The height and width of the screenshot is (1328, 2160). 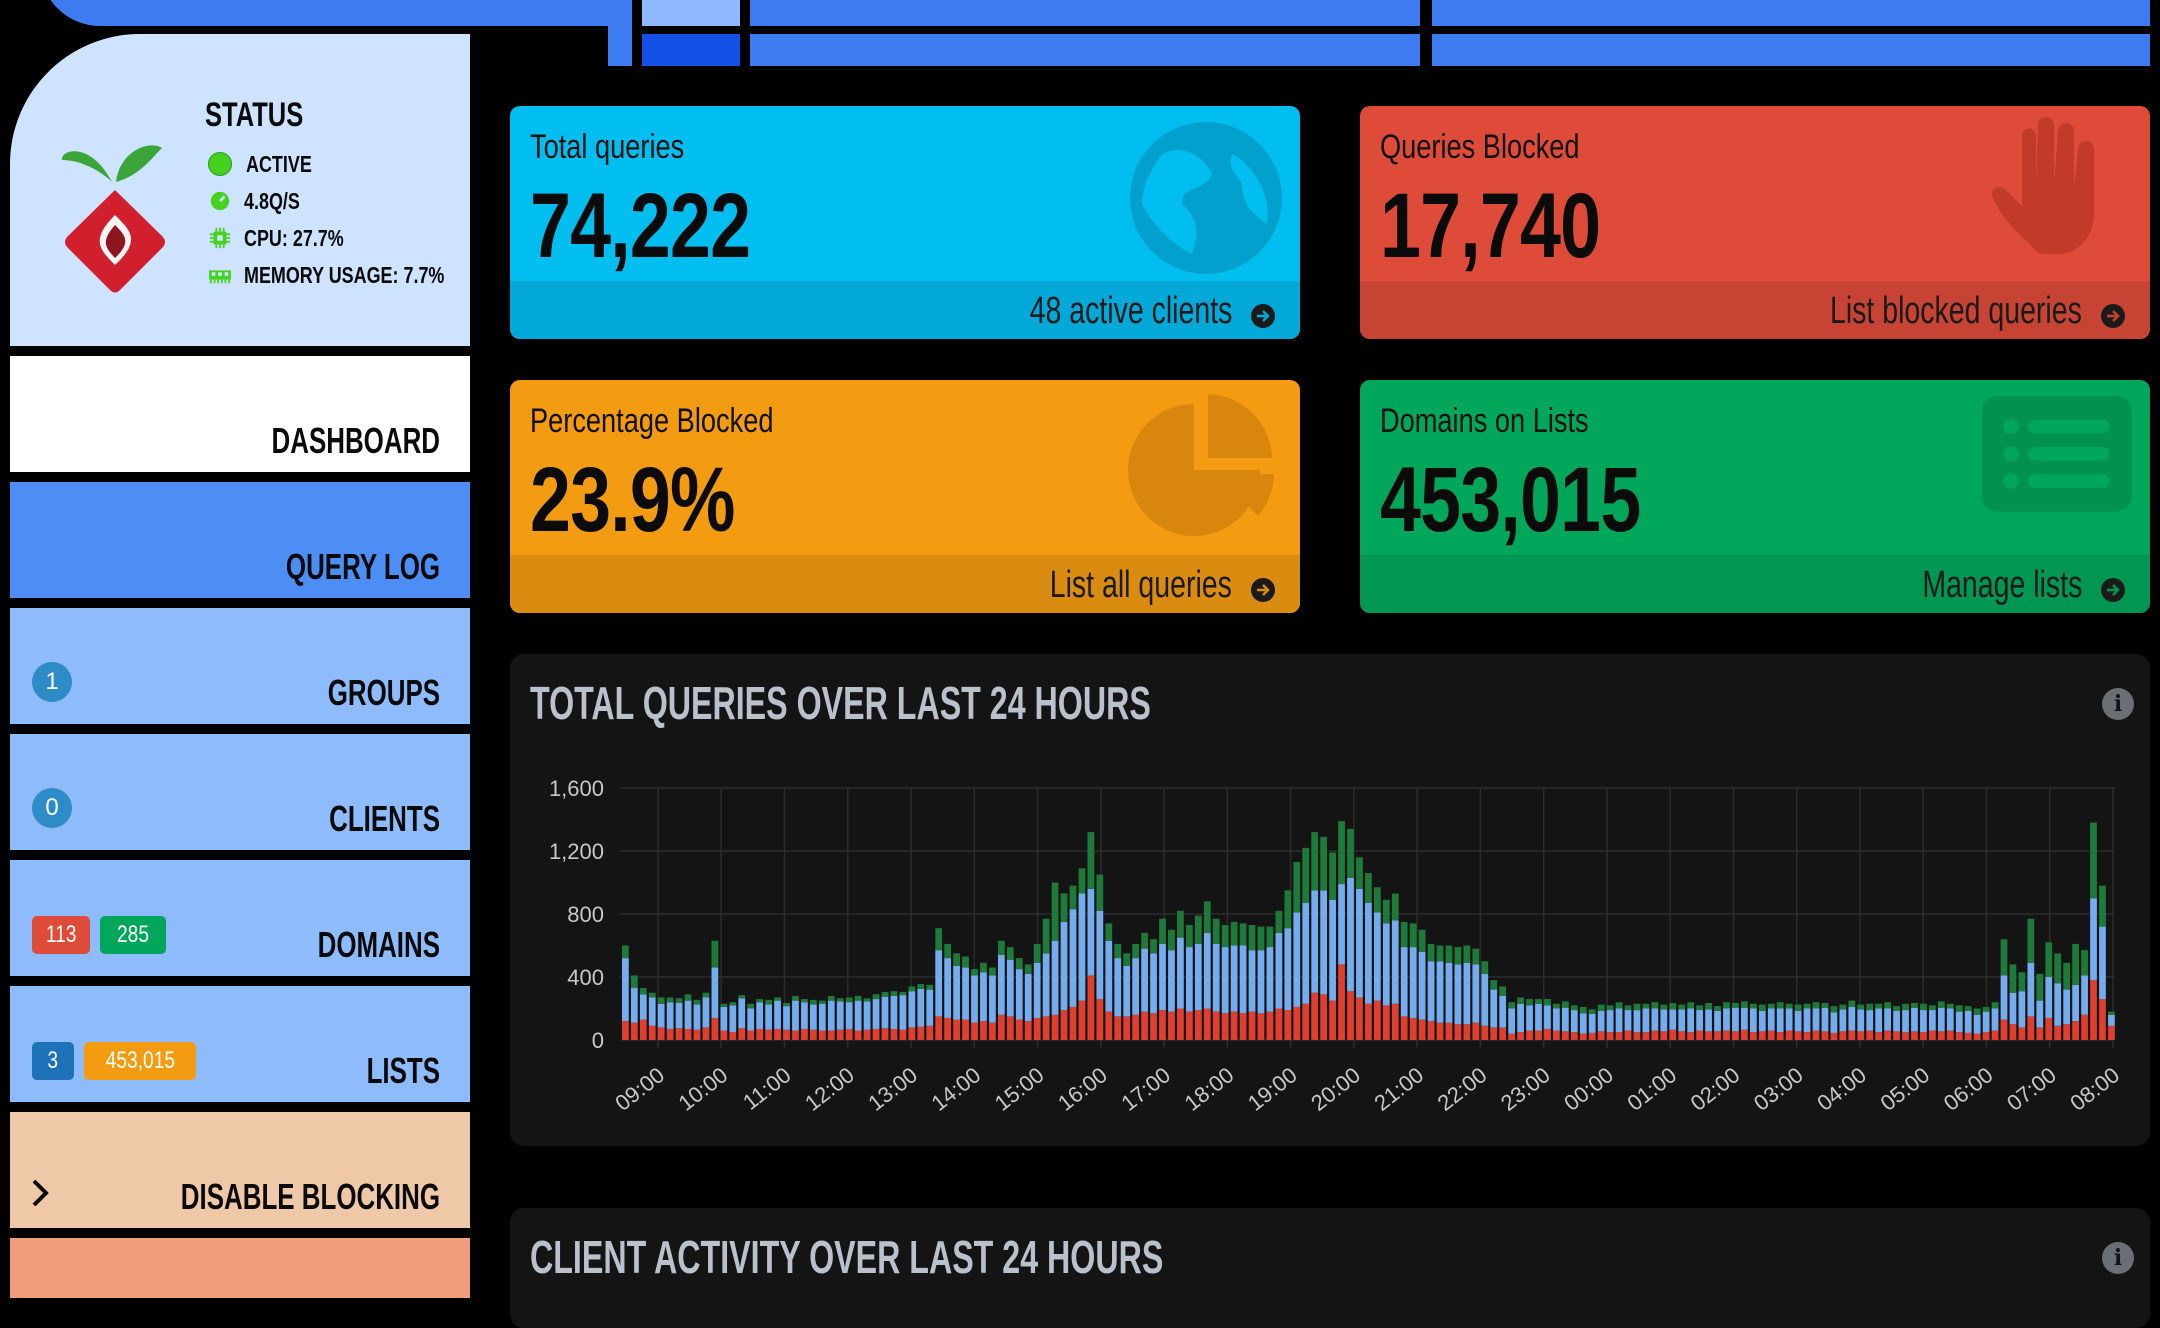 What do you see at coordinates (240, 414) in the screenshot?
I see `nav-dashboard: DASHBOARD` at bounding box center [240, 414].